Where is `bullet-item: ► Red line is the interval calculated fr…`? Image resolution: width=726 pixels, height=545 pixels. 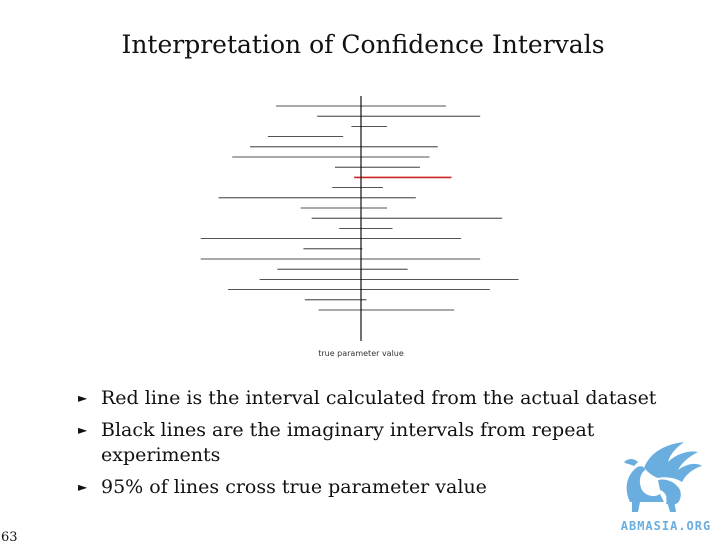
bullet-item: ► Red line is the interval calculated fr… is located at coordinates (378, 398).